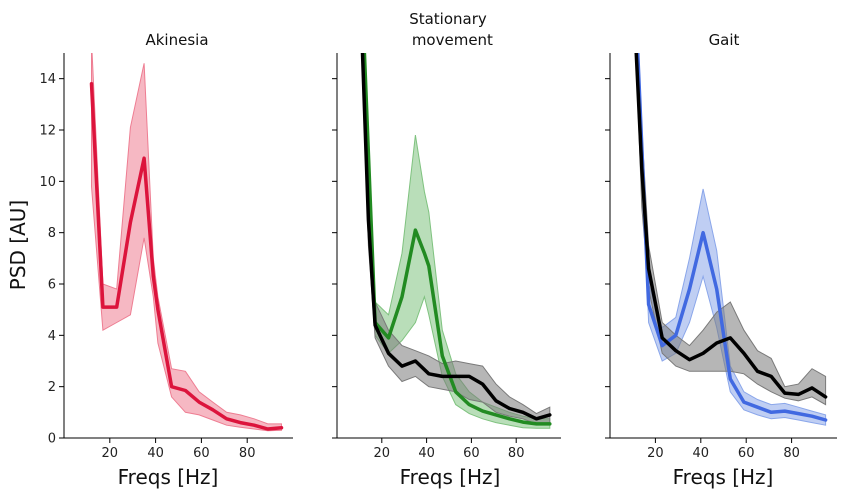 The width and height of the screenshot is (847, 497). I want to click on panel-title: Gait, so click(724, 40).